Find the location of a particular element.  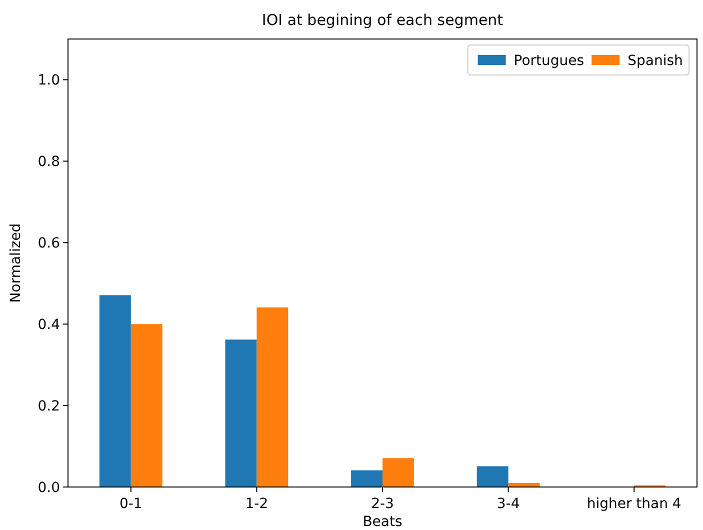

y-tick-label: 0.6 is located at coordinates (49, 244).